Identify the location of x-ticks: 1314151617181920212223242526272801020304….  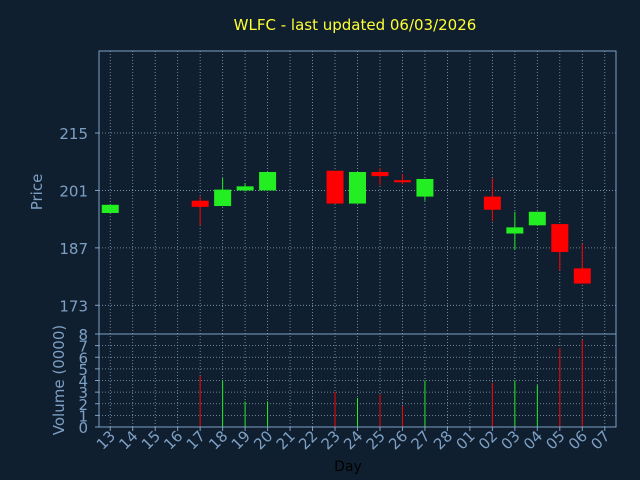
(353, 440).